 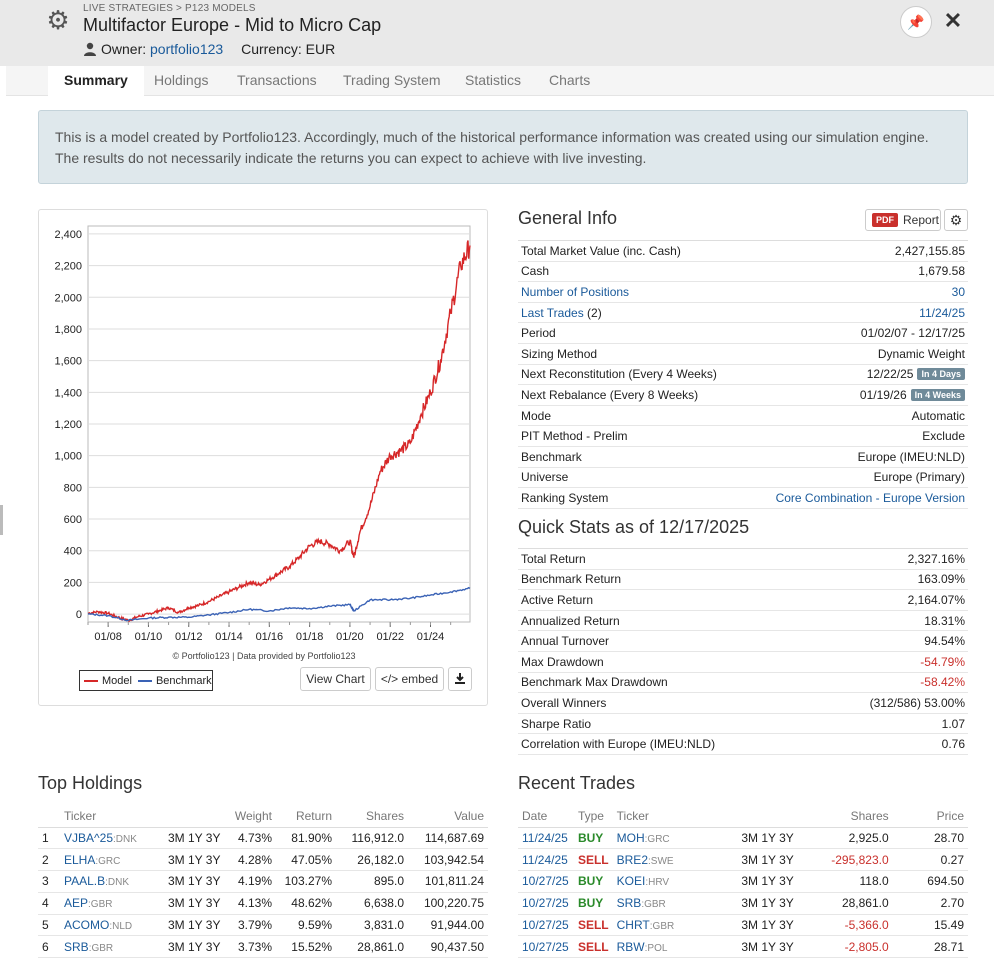 I want to click on tab-trading-system: Trading System, so click(x=392, y=80).